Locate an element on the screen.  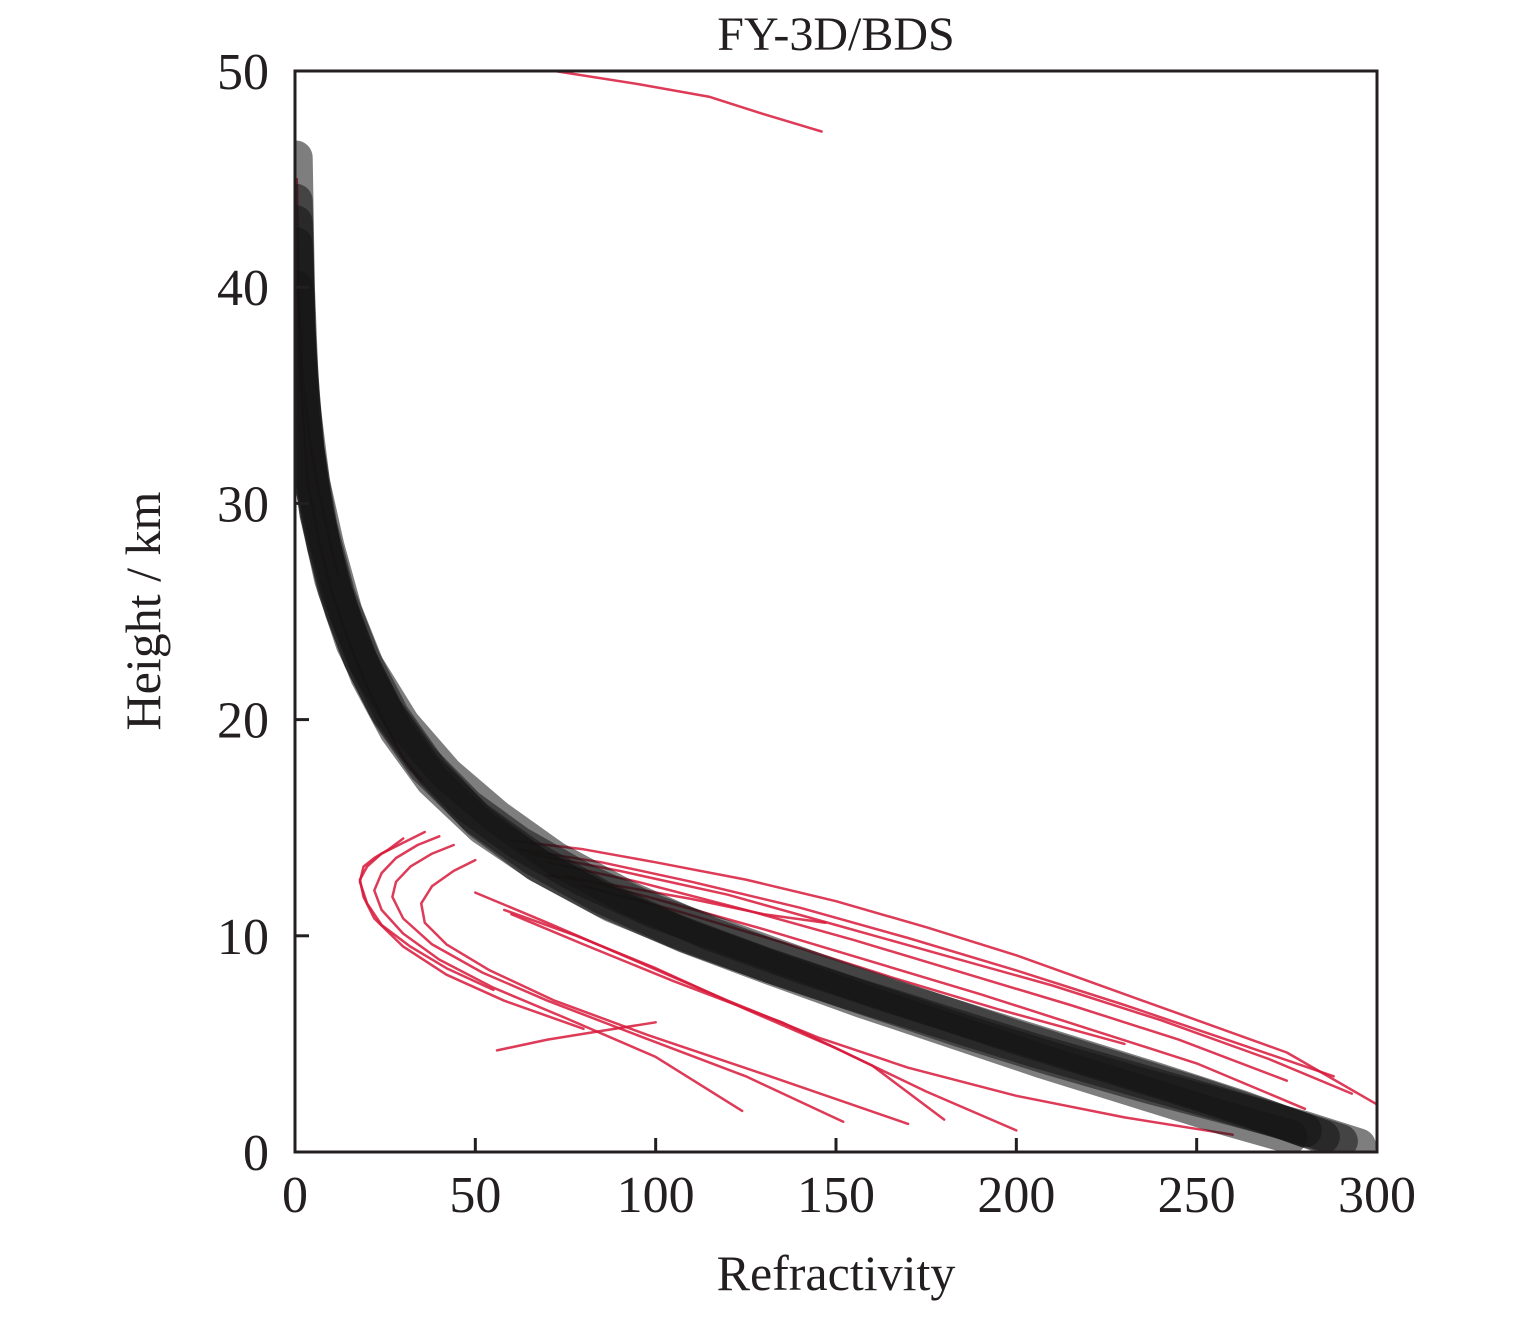
y-tick-label: 0 is located at coordinates (256, 1153).